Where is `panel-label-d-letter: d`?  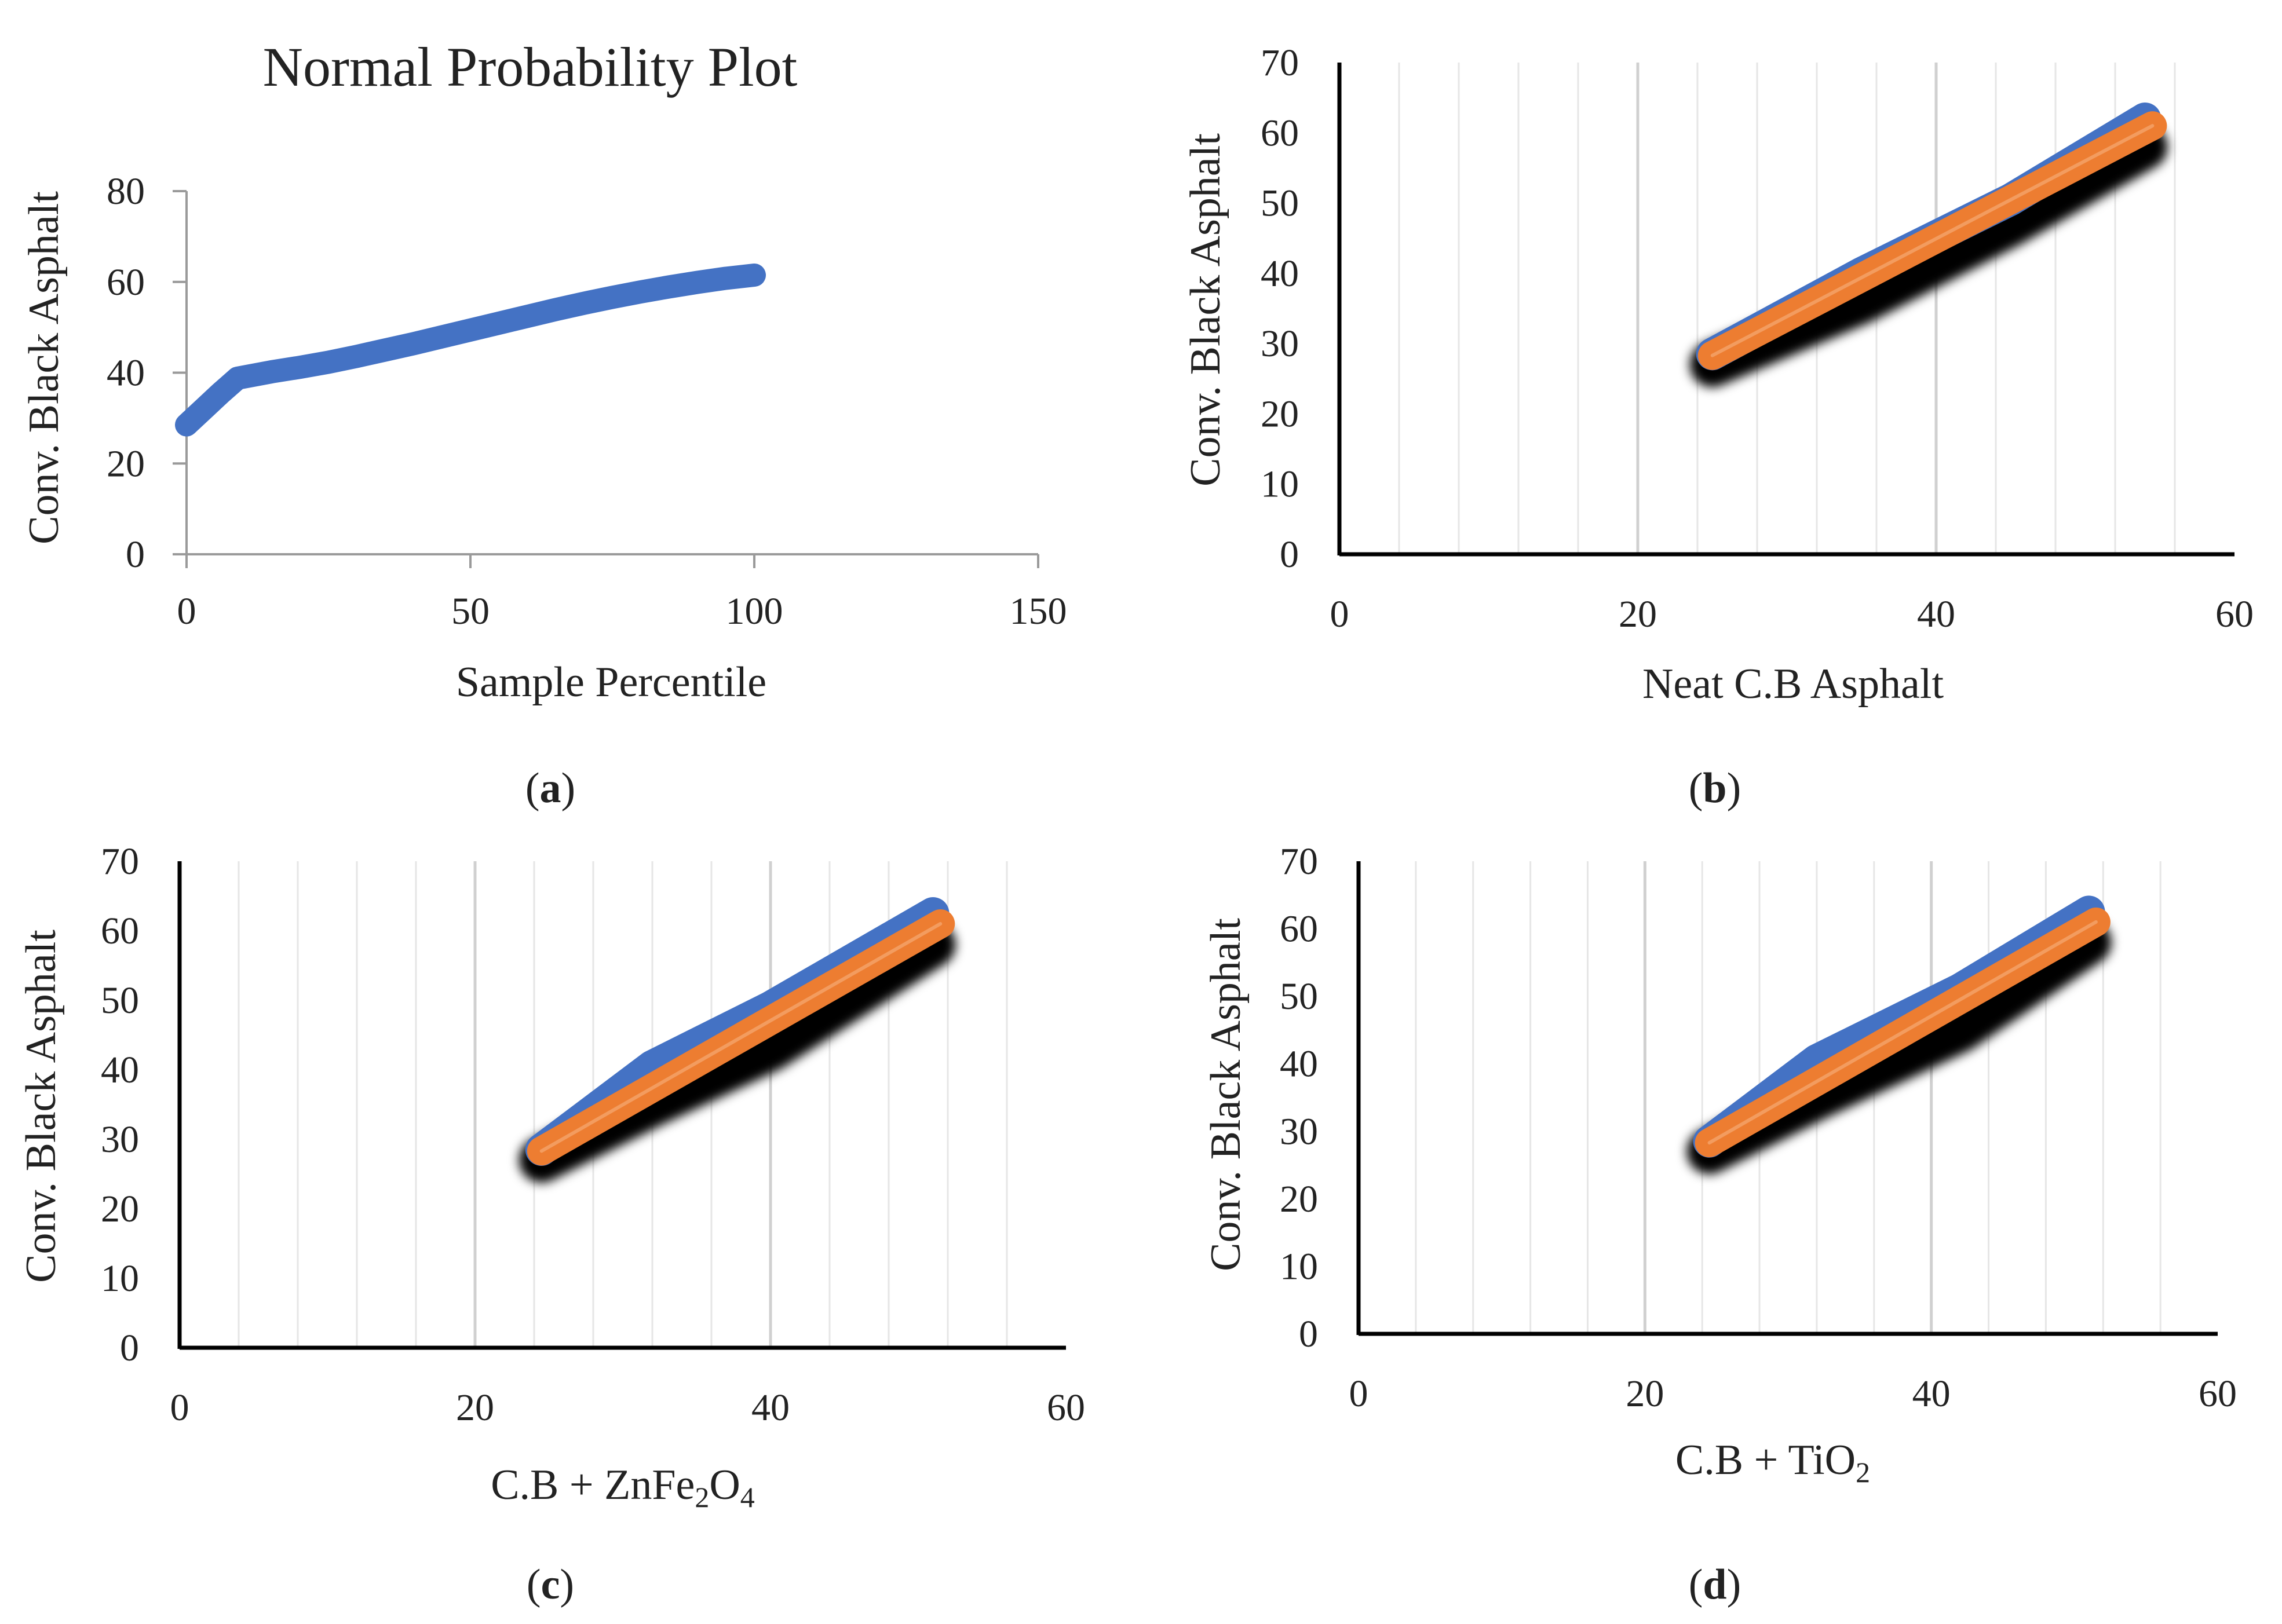
panel-label-d-letter: d is located at coordinates (1715, 1584).